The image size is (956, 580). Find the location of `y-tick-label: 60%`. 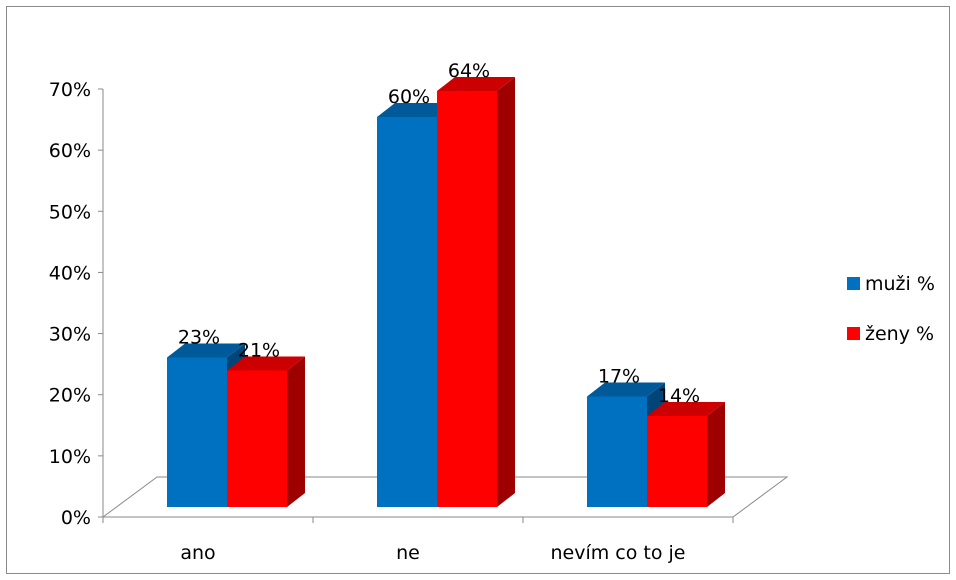

y-tick-label: 60% is located at coordinates (70, 151).